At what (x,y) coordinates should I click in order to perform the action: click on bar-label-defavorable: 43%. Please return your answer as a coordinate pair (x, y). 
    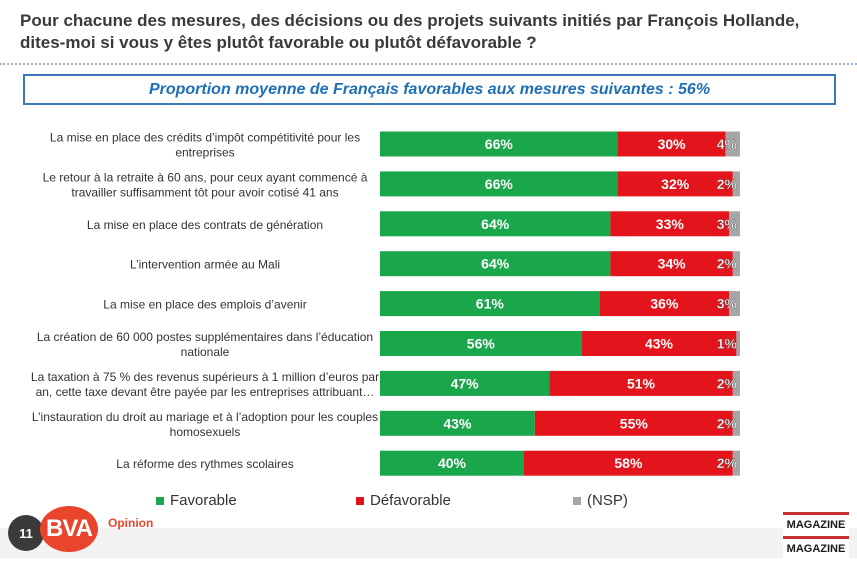
    Looking at the image, I should click on (659, 344).